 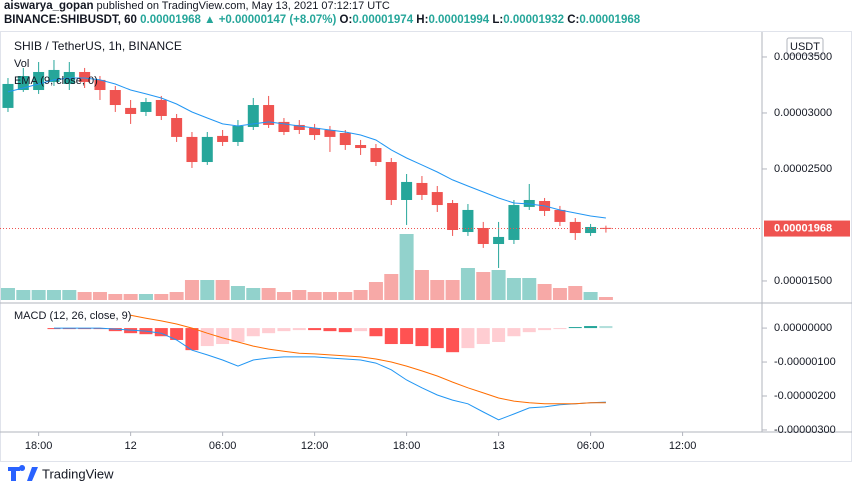 What do you see at coordinates (70, 20) in the screenshot?
I see `symbol: BINANCE:SHIBUSDT, 60` at bounding box center [70, 20].